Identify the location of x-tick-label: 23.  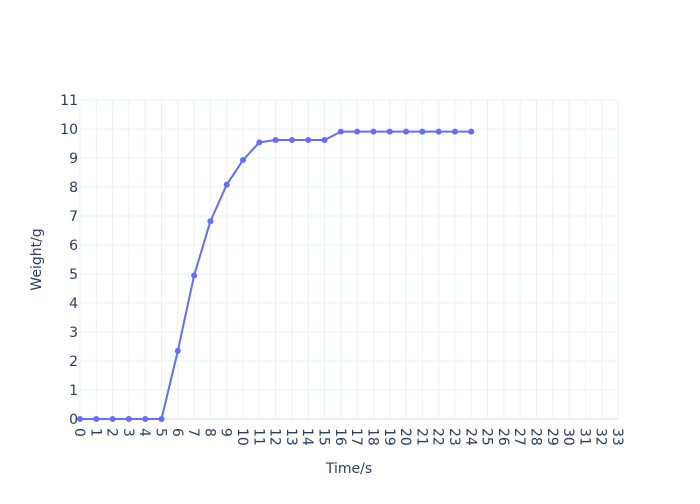
(454, 437).